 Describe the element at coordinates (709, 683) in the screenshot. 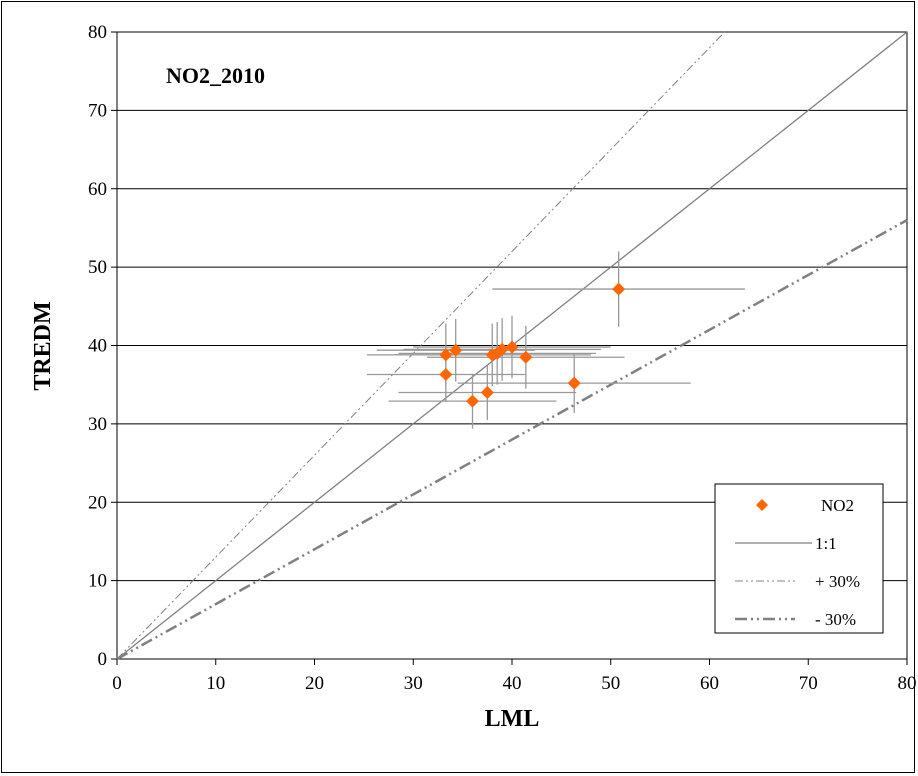

I see `x-tick-label: 60` at that location.